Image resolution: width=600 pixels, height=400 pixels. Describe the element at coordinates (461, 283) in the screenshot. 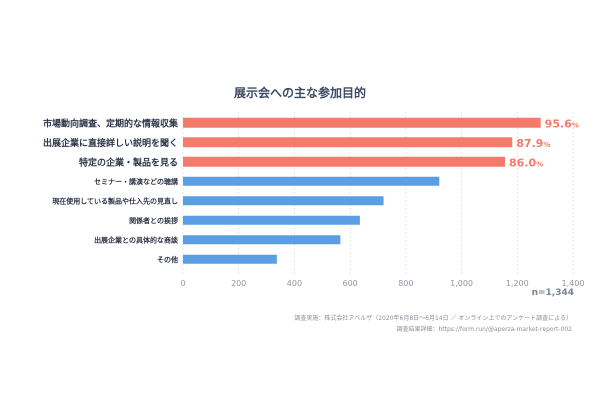

I see `x-tick-label: 1,000` at that location.